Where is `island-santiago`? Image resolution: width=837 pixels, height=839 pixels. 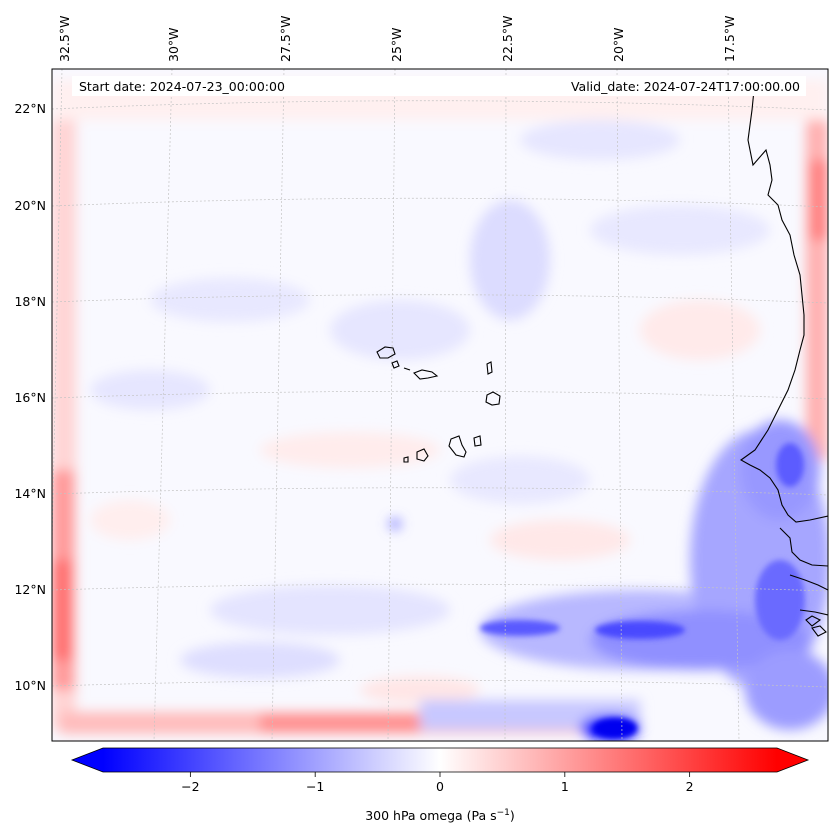
island-santiago is located at coordinates (457, 446).